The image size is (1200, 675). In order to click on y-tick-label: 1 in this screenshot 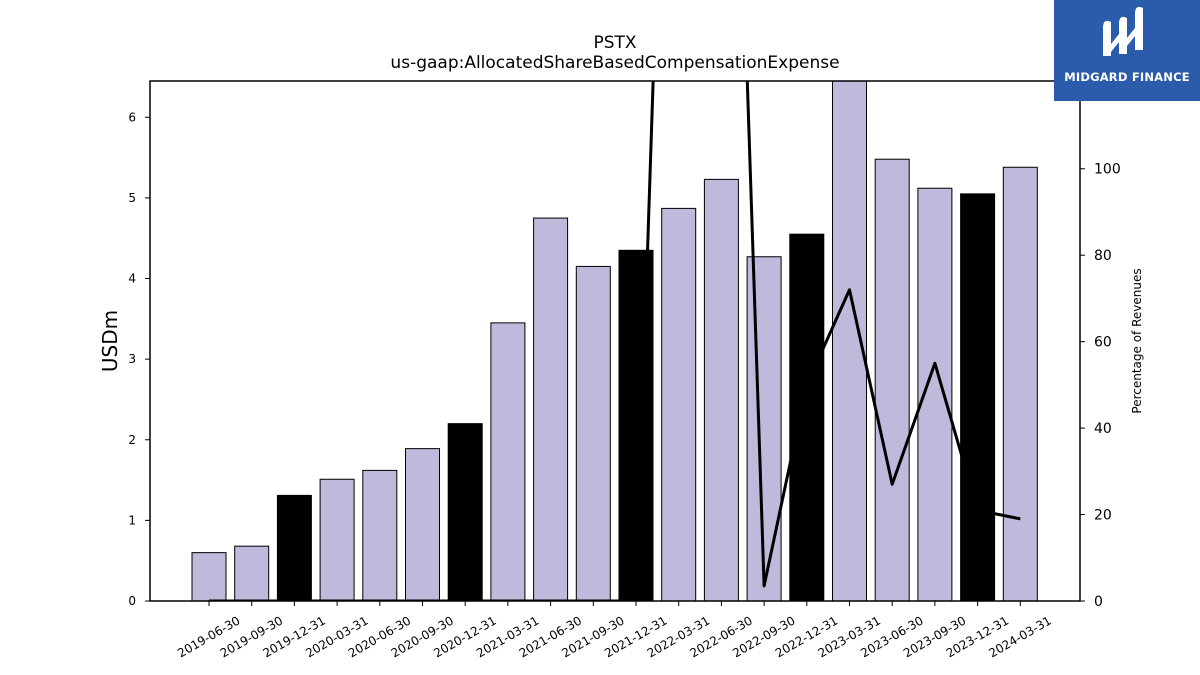, I will do `click(132, 520)`.